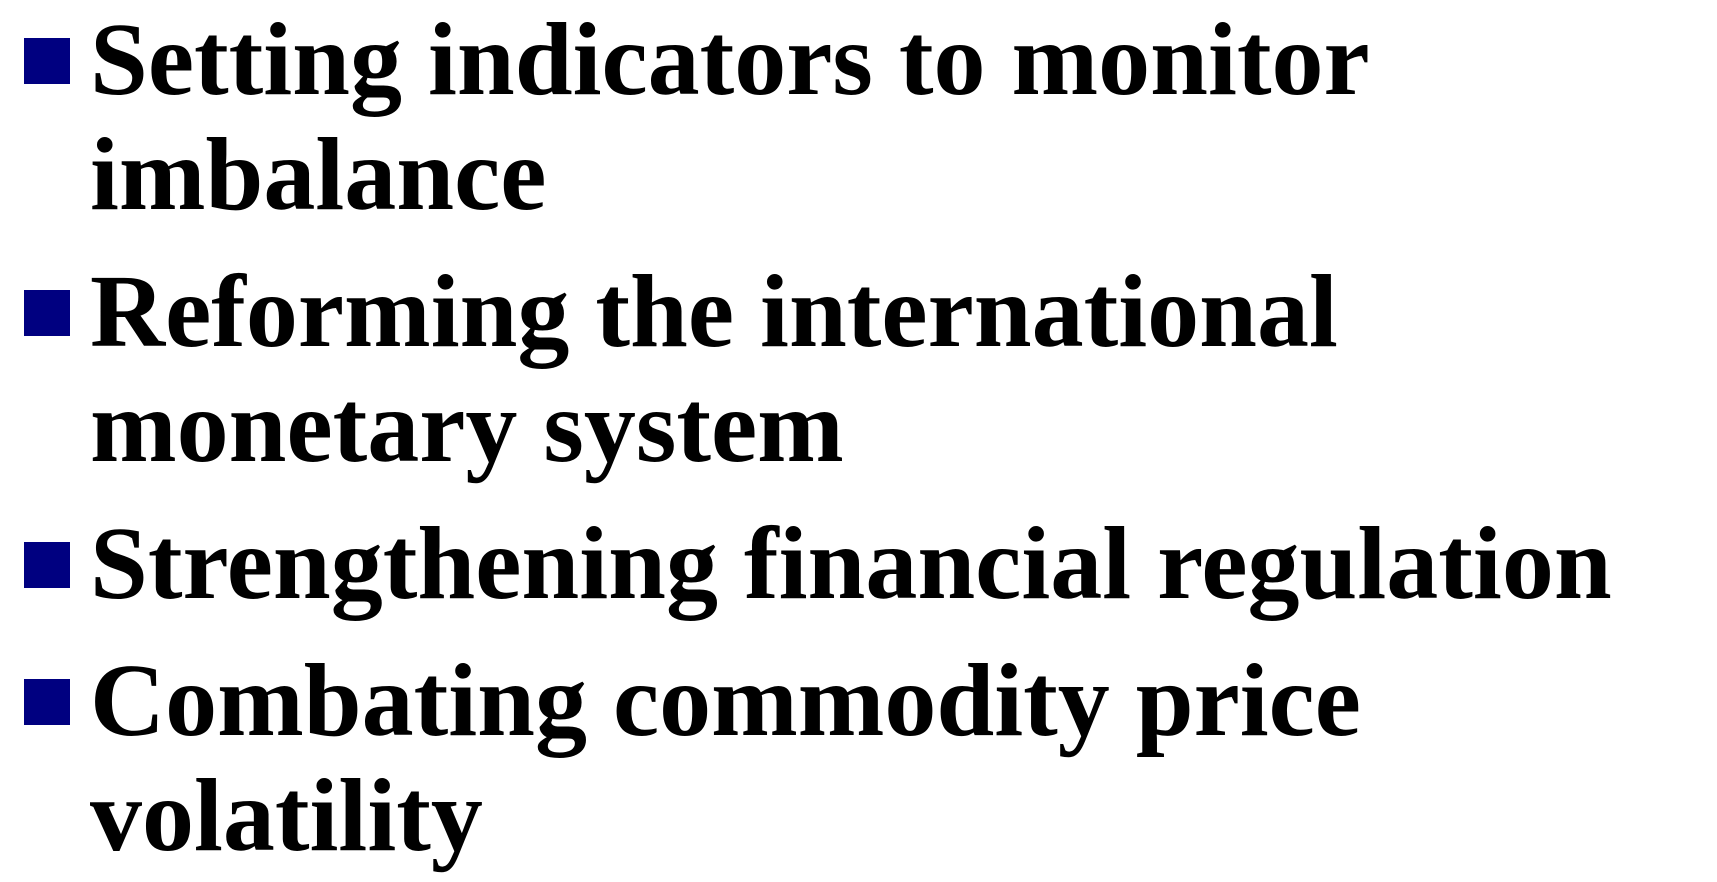 This screenshot has width=1717, height=882. I want to click on bullet-item: Strengthening financial regulation, so click(858, 563).